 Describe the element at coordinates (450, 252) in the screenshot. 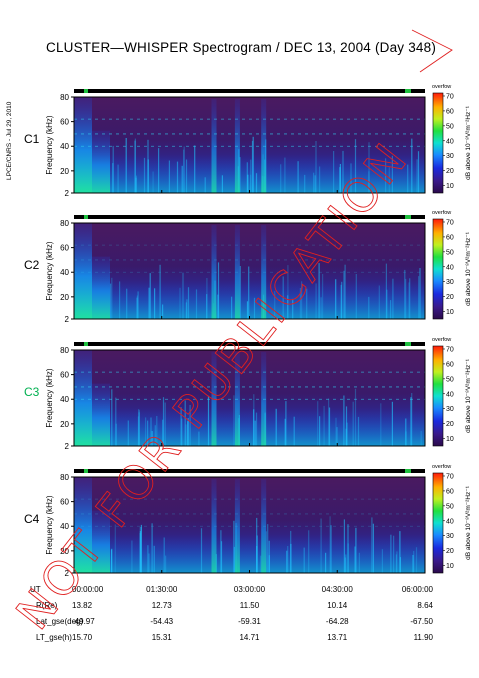

I see `colorbar-tick-label: 50` at that location.